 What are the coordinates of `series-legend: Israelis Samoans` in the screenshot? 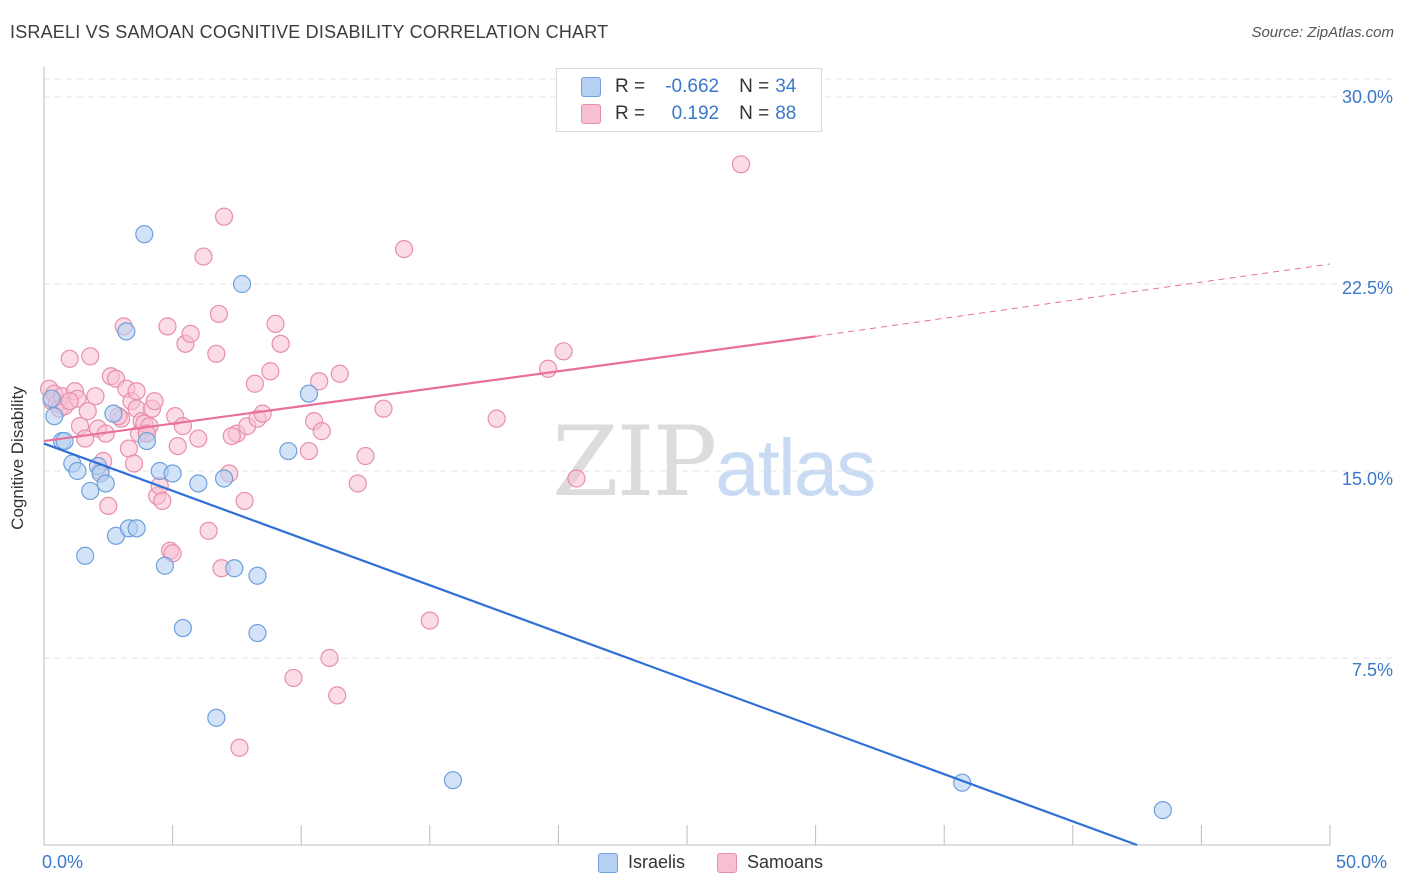 It's located at (726, 862).